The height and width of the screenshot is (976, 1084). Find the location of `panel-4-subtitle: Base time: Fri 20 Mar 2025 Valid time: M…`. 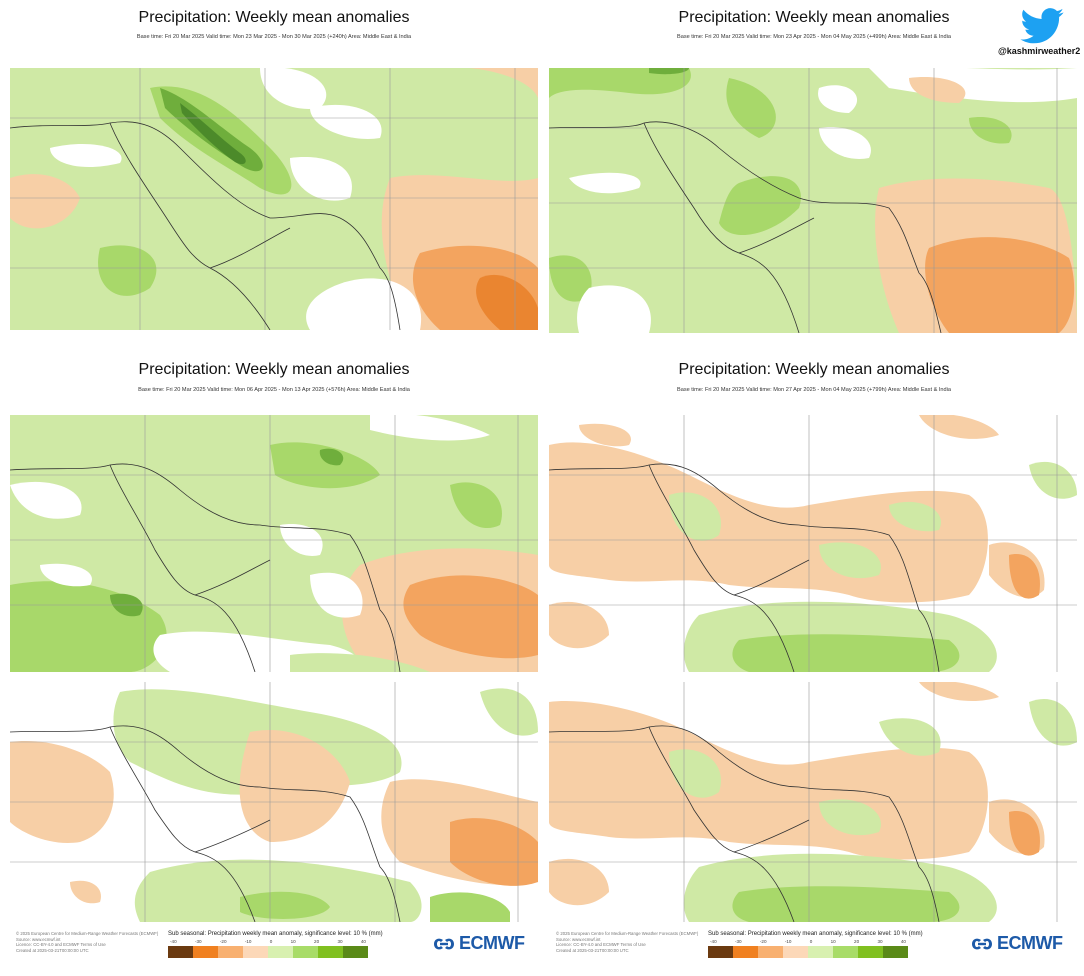

panel-4-subtitle: Base time: Fri 20 Mar 2025 Valid time: M… is located at coordinates (814, 390).